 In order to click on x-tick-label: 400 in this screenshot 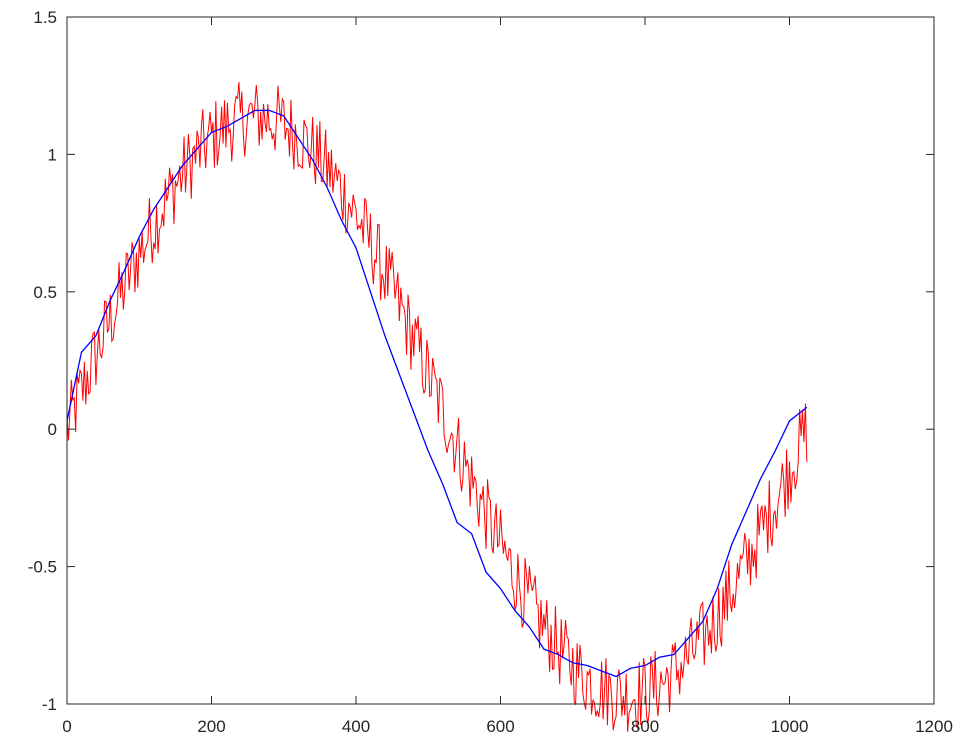, I will do `click(356, 726)`.